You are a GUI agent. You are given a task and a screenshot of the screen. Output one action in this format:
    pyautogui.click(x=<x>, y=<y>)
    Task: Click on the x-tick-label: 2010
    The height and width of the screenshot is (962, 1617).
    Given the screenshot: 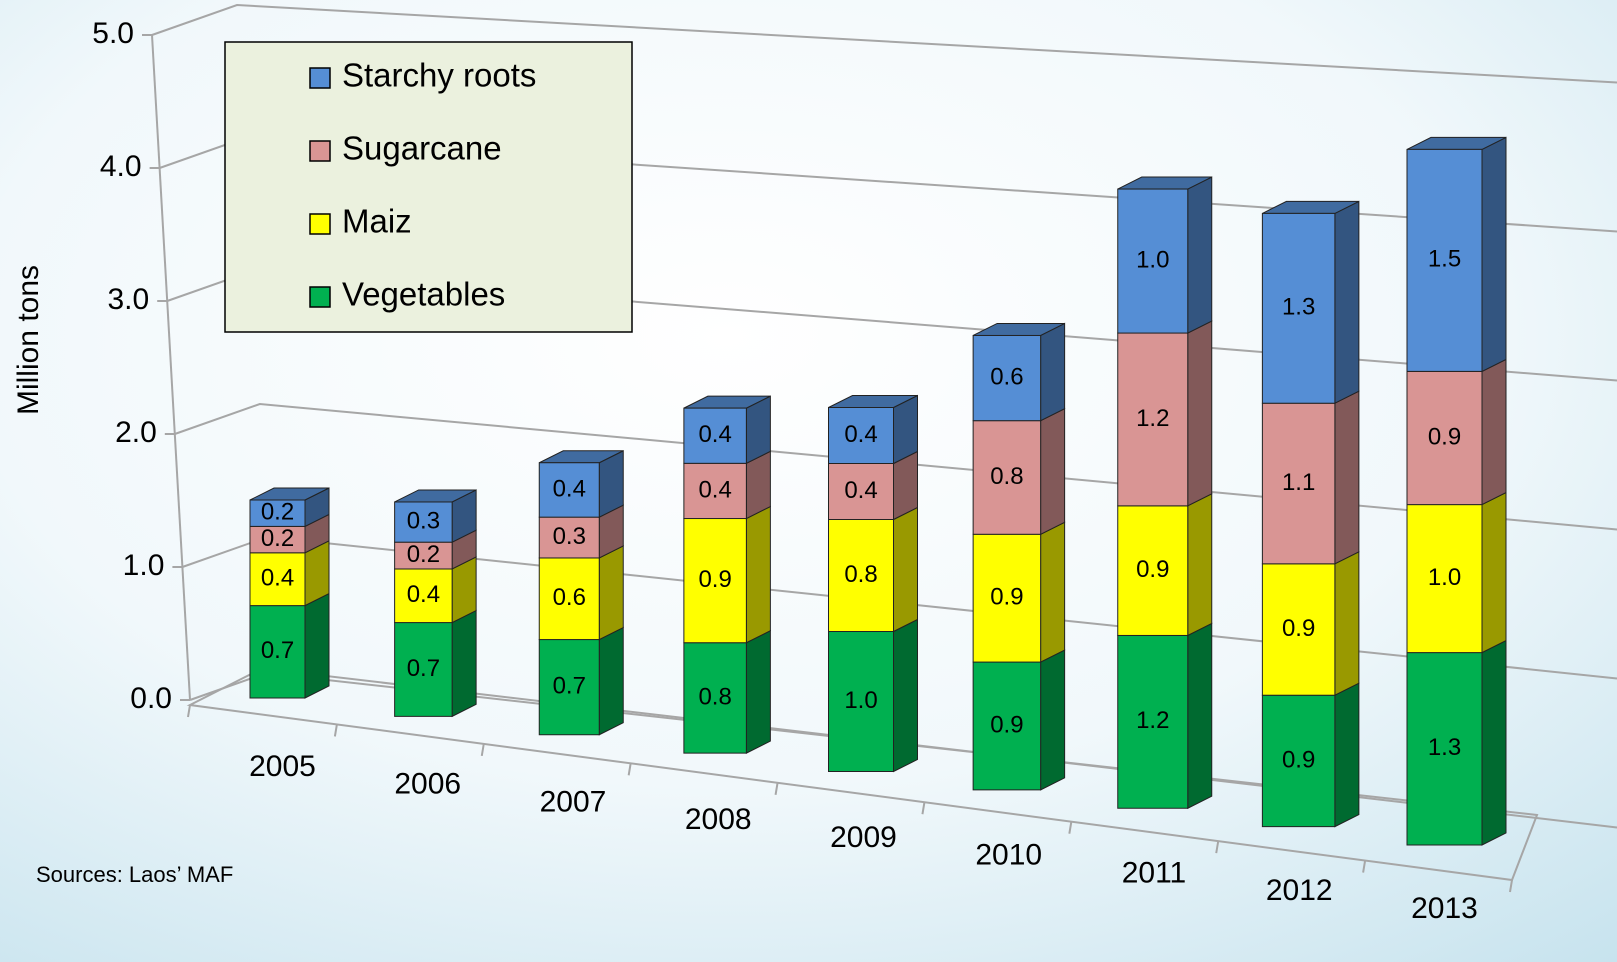 What is the action you would take?
    pyautogui.click(x=1008, y=855)
    